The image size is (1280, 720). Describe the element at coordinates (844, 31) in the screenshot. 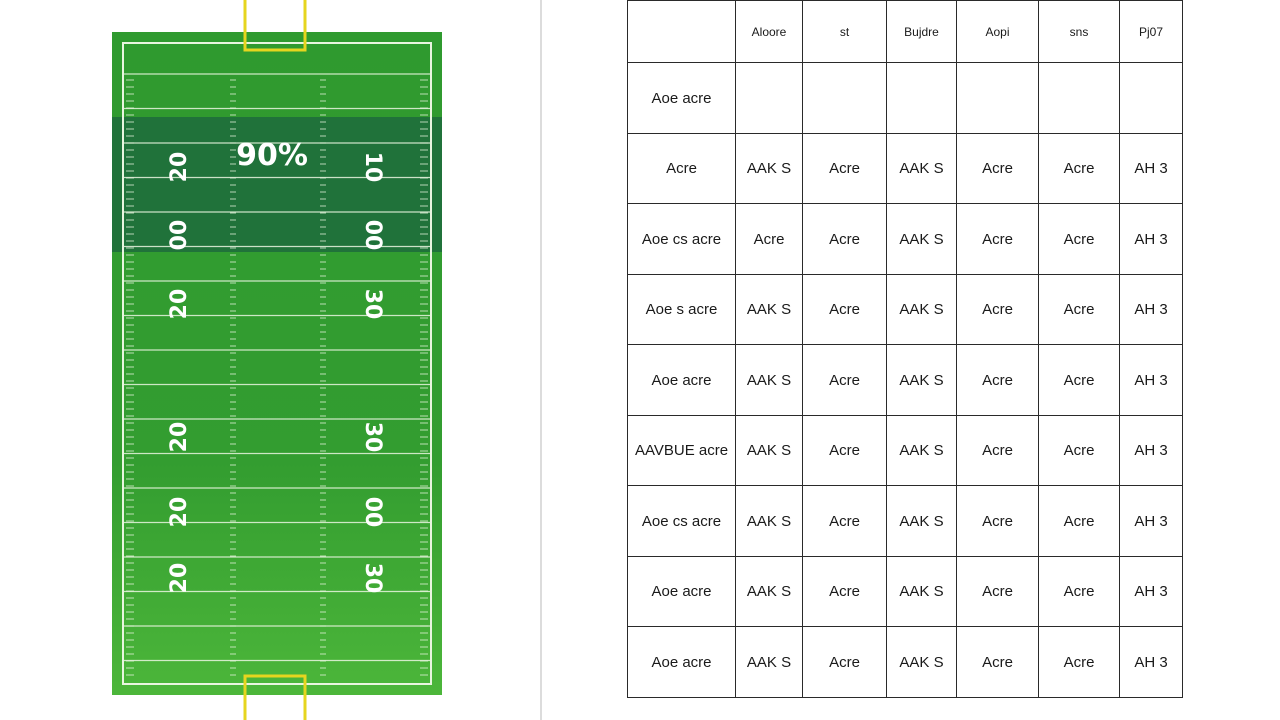

I see `header-cell: st` at that location.